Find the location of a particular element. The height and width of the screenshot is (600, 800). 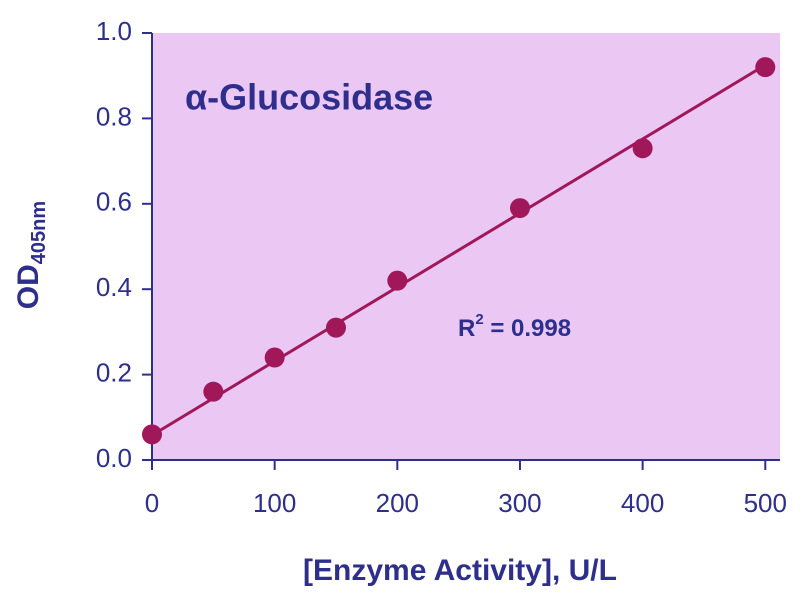

x-tick-label: 400 is located at coordinates (642, 503).